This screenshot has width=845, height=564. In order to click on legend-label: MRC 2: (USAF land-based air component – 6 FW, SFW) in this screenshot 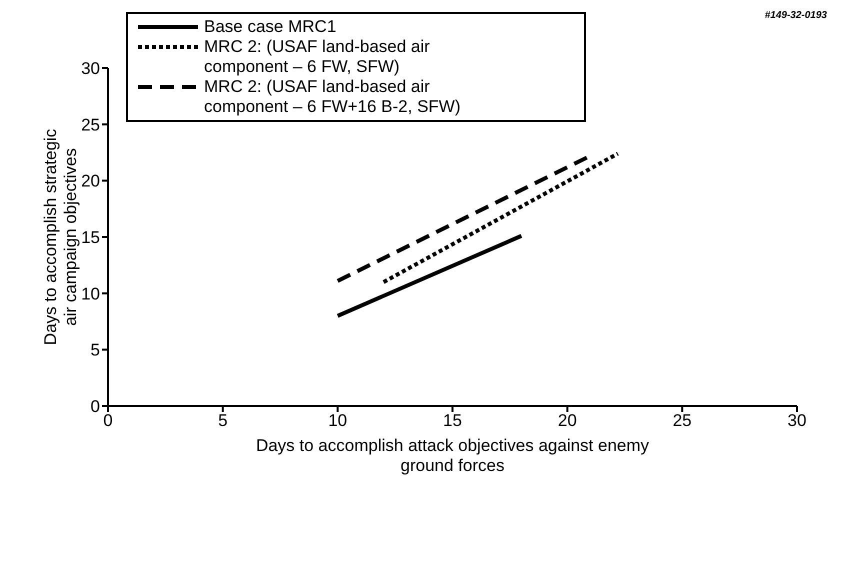, I will do `click(317, 57)`.